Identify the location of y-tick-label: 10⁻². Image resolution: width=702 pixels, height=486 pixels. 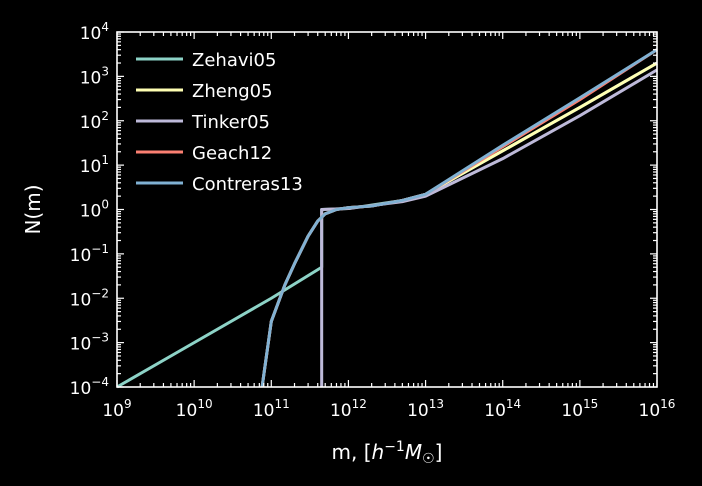
(89, 298).